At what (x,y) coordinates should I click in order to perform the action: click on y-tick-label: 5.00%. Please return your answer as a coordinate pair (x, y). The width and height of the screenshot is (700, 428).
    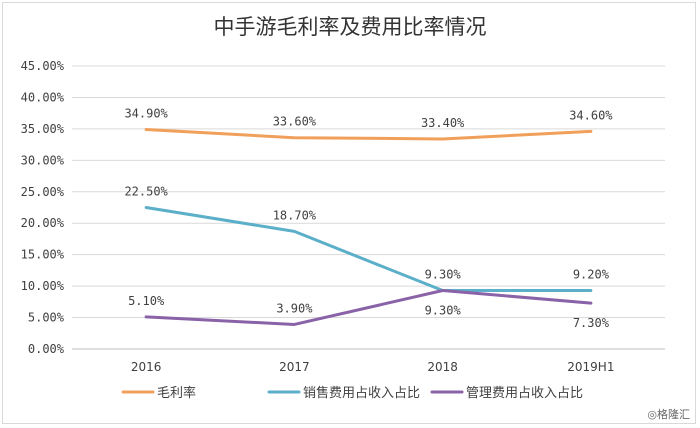
    Looking at the image, I should click on (46, 318).